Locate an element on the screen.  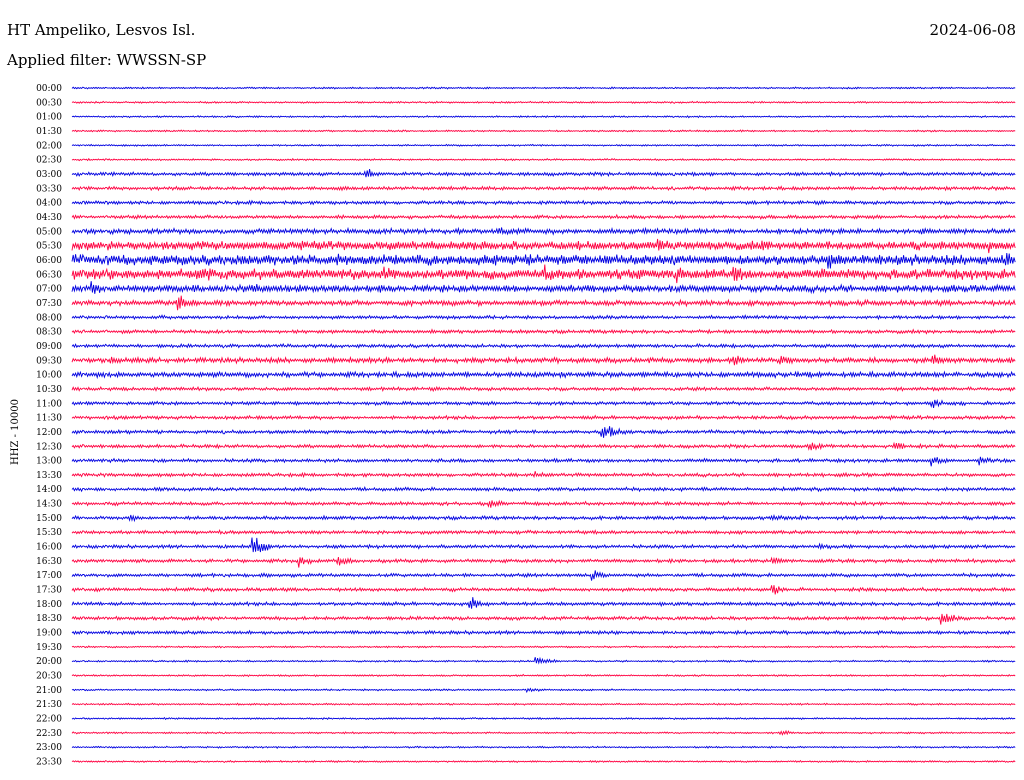
row-tick-label: 11:00 is located at coordinates (49, 404).